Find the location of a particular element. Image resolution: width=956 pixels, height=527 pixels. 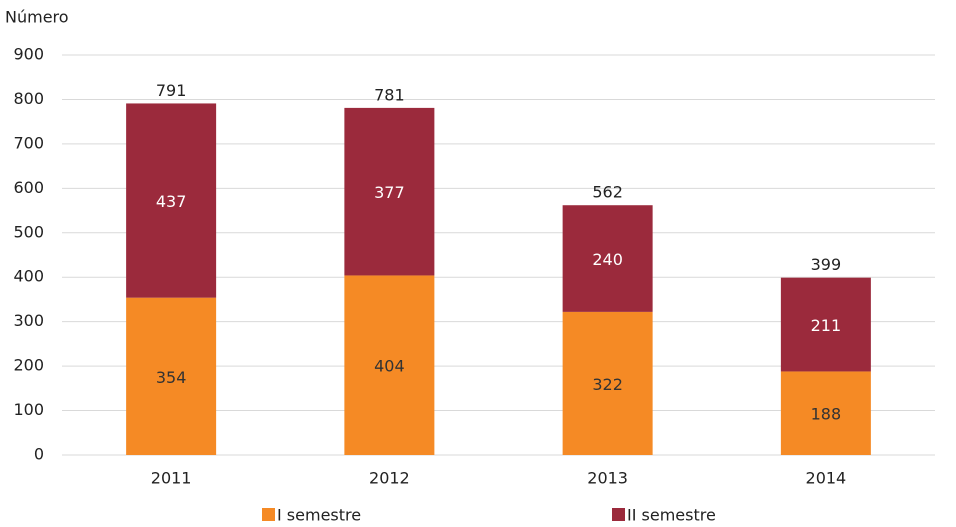

data-label: 322 is located at coordinates (607, 384).